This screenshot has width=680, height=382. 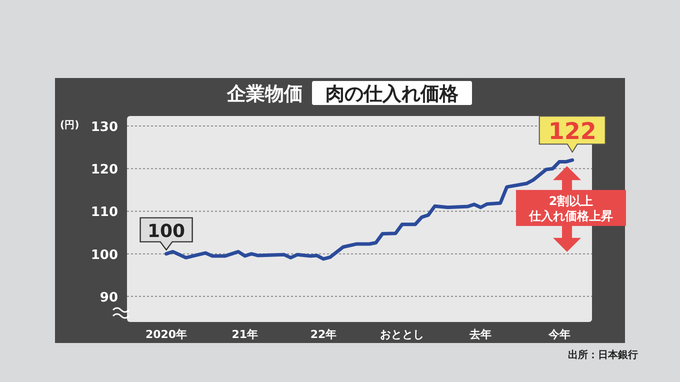 I want to click on x-tick-label: 今年, so click(x=558, y=334).